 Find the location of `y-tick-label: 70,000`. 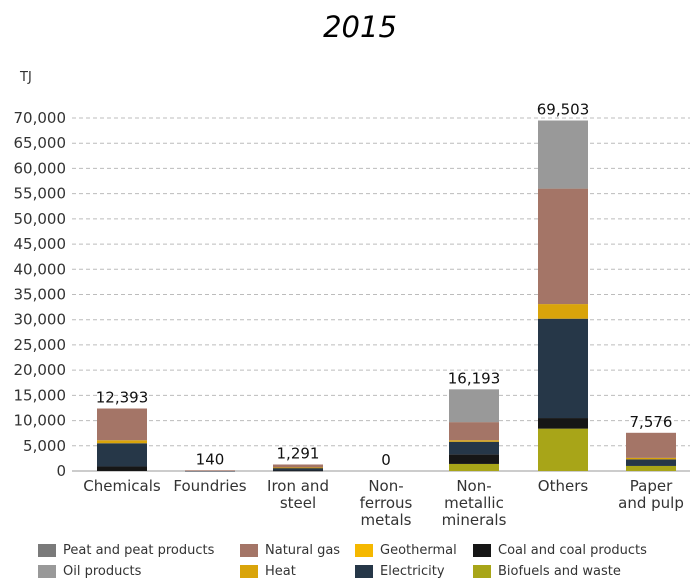

y-tick-label: 70,000 is located at coordinates (40, 118).